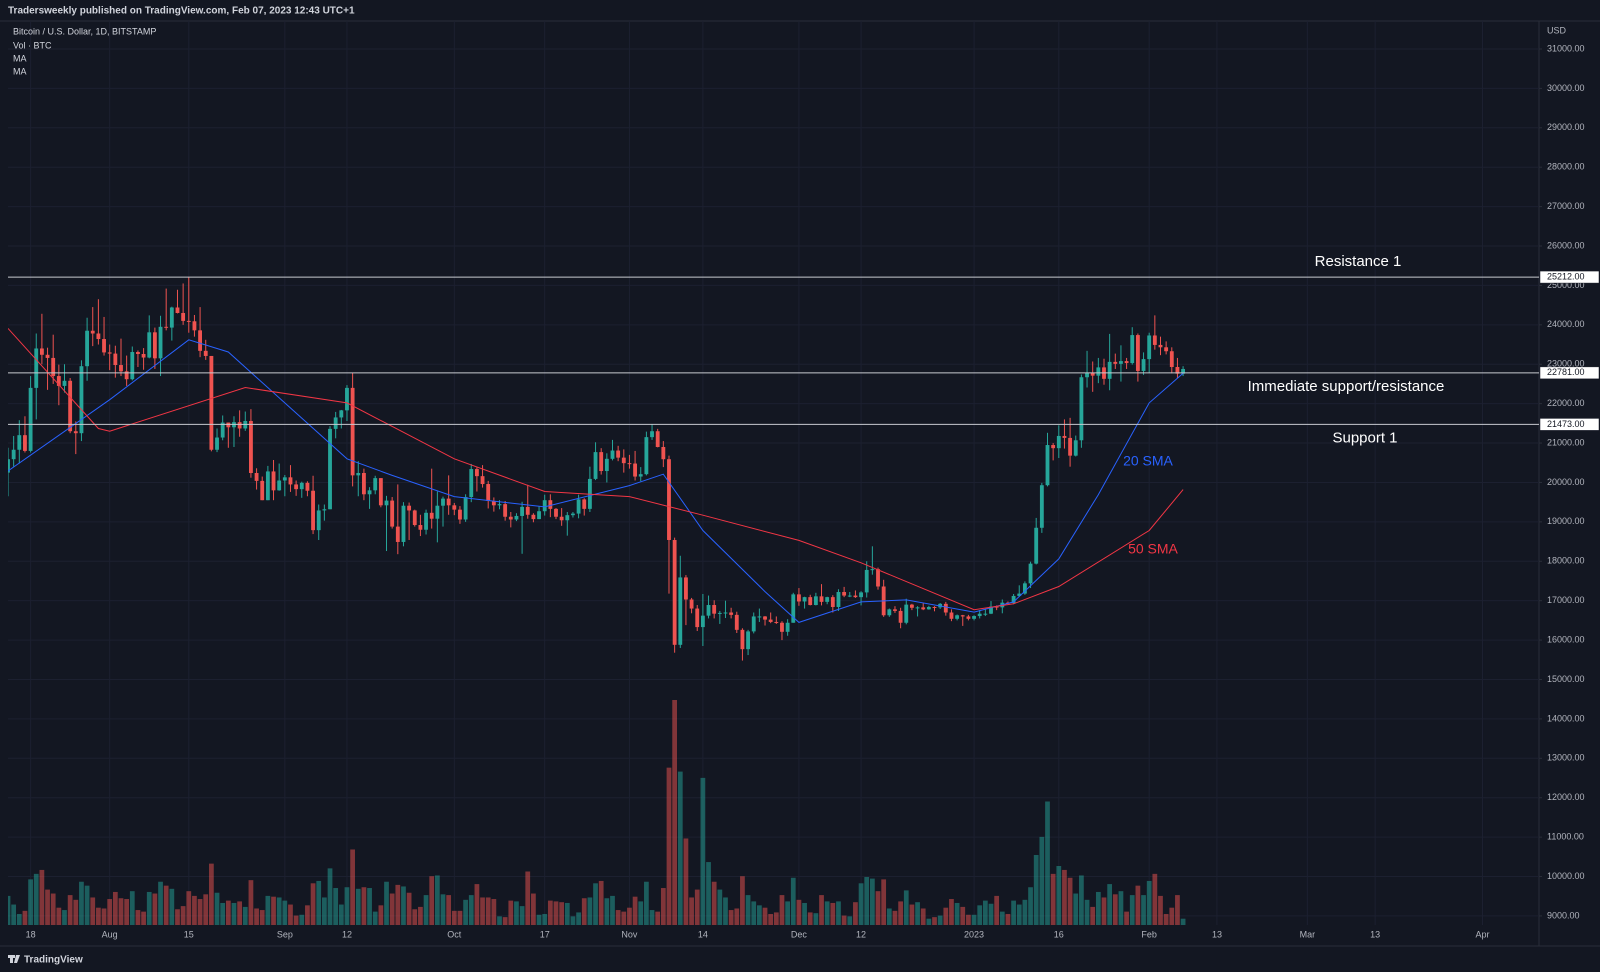  Describe the element at coordinates (31, 934) in the screenshot. I see `x-tick-label: 18` at that location.